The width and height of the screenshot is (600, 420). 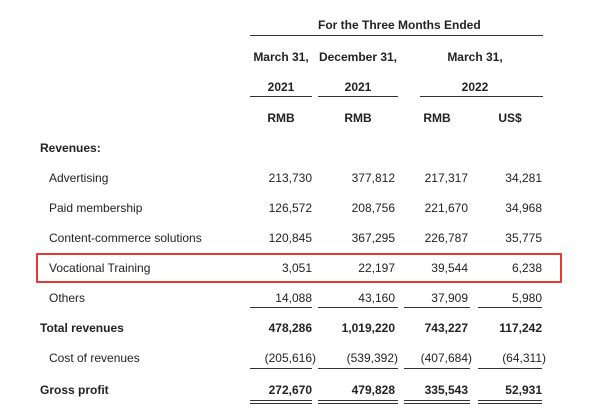 I want to click on cell-value: (407,684), so click(x=446, y=358).